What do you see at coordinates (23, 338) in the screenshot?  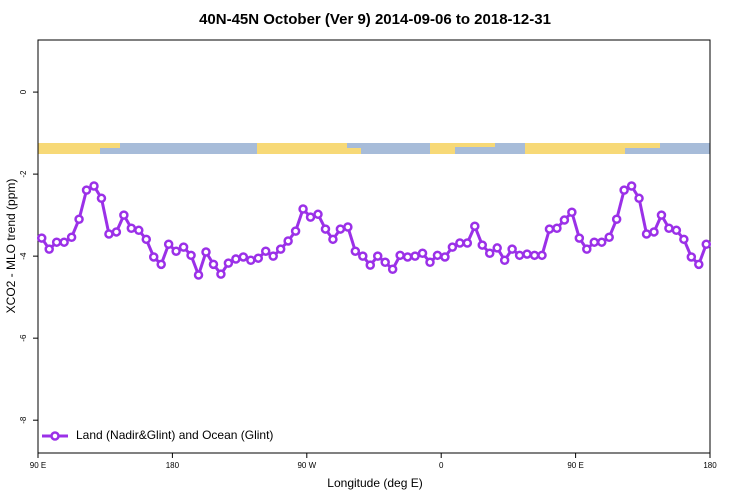 I see `y-tick-label: -6` at bounding box center [23, 338].